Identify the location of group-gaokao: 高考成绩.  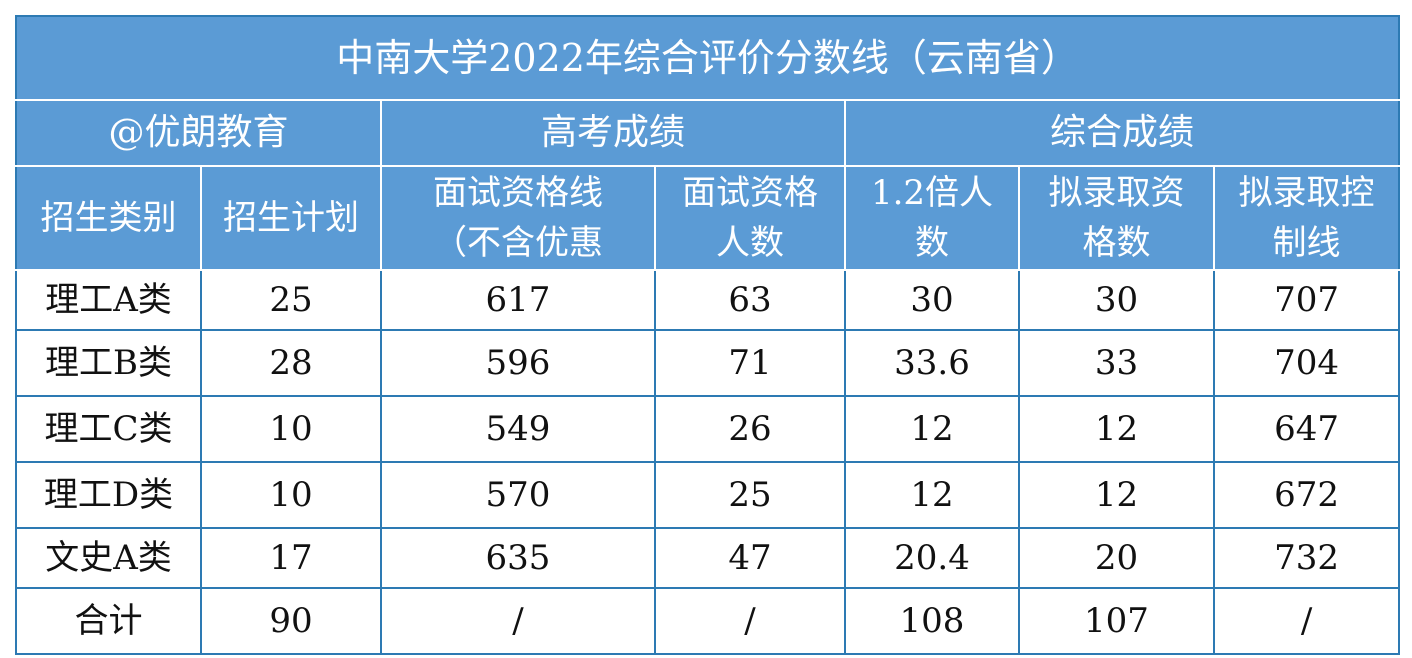
(613, 133).